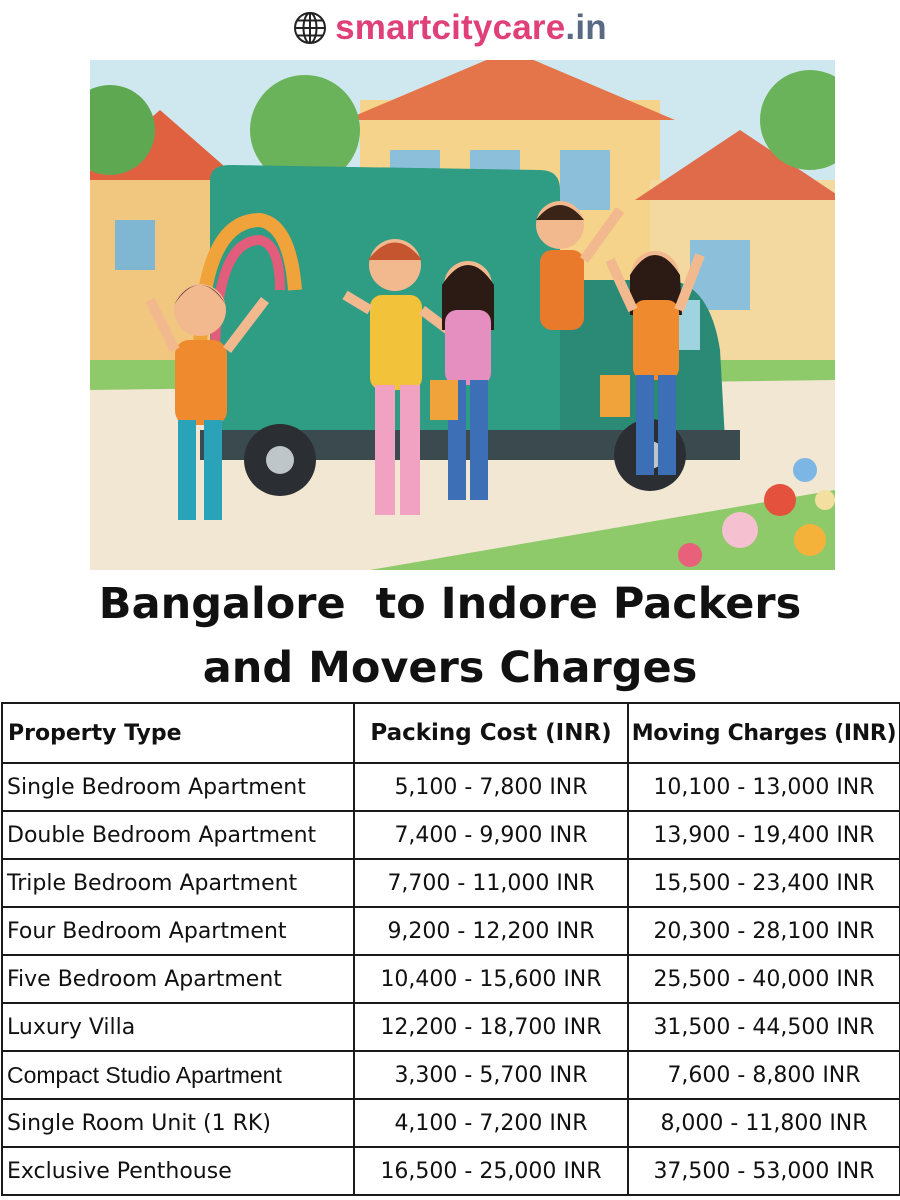 This screenshot has width=900, height=1200. Describe the element at coordinates (178, 1075) in the screenshot. I see `property-type-cell: Compact Studio Apartment` at that location.